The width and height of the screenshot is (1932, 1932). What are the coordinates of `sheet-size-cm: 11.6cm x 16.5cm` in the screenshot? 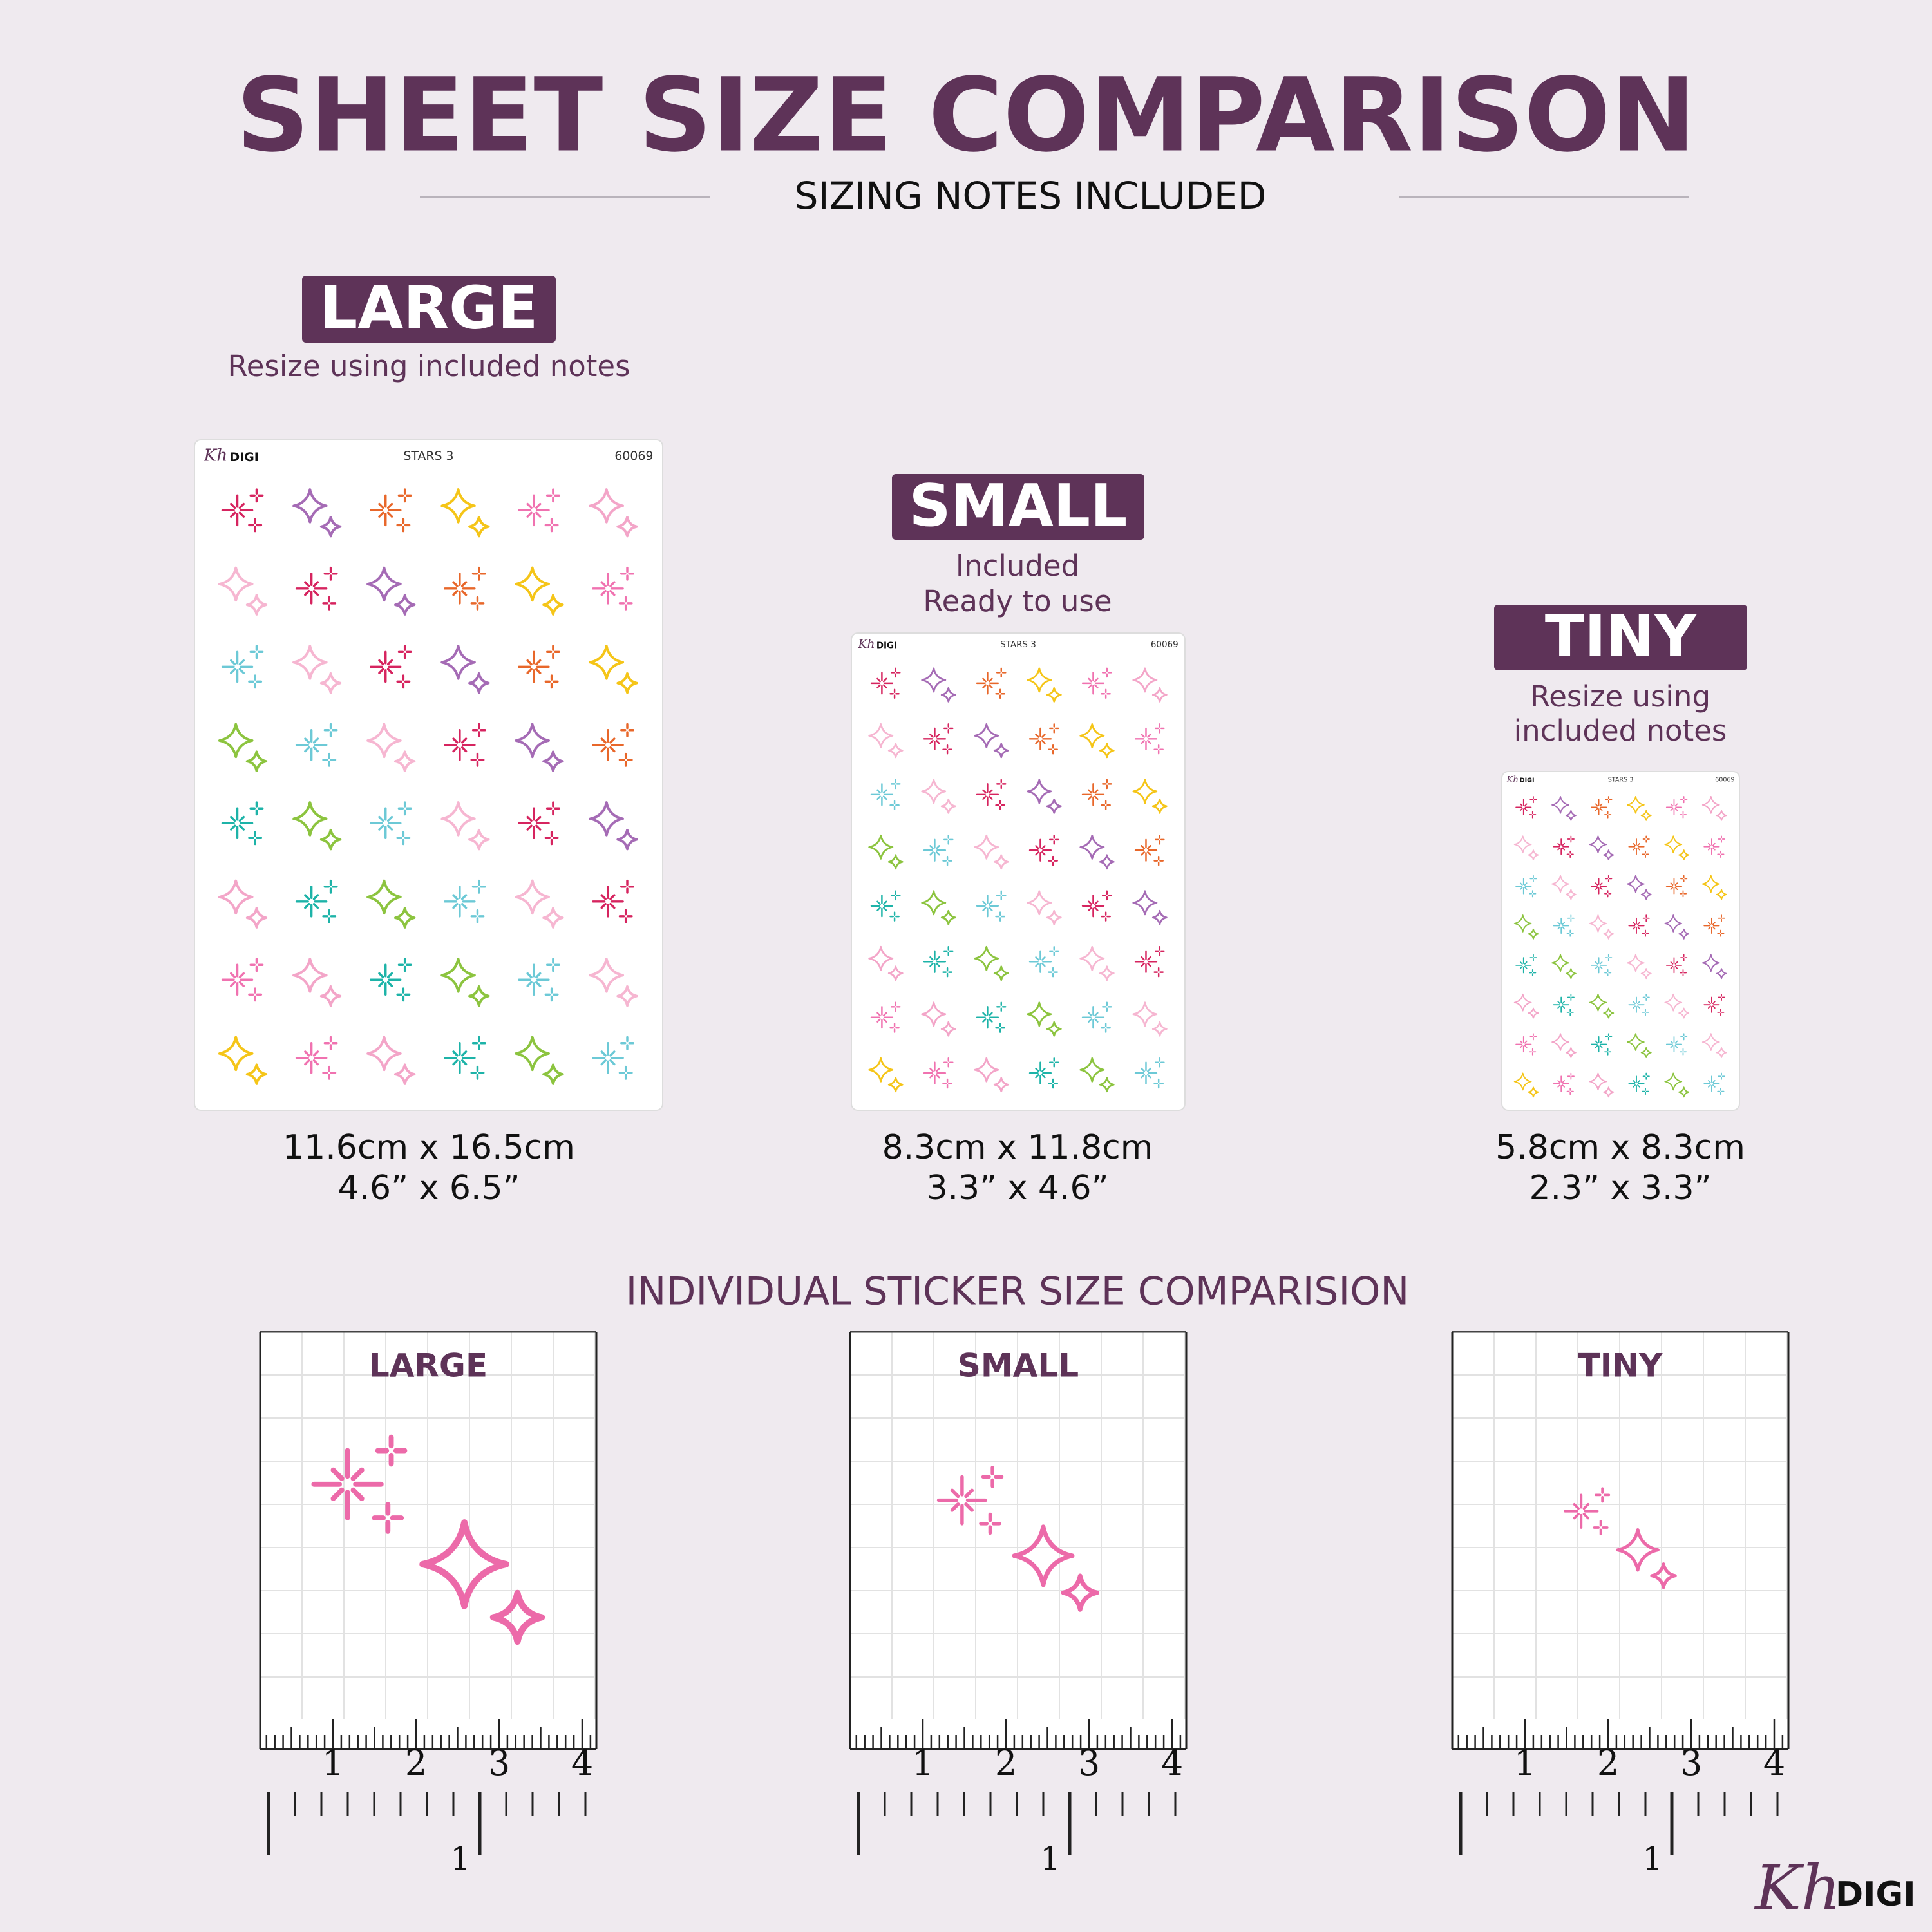 It's located at (429, 1147).